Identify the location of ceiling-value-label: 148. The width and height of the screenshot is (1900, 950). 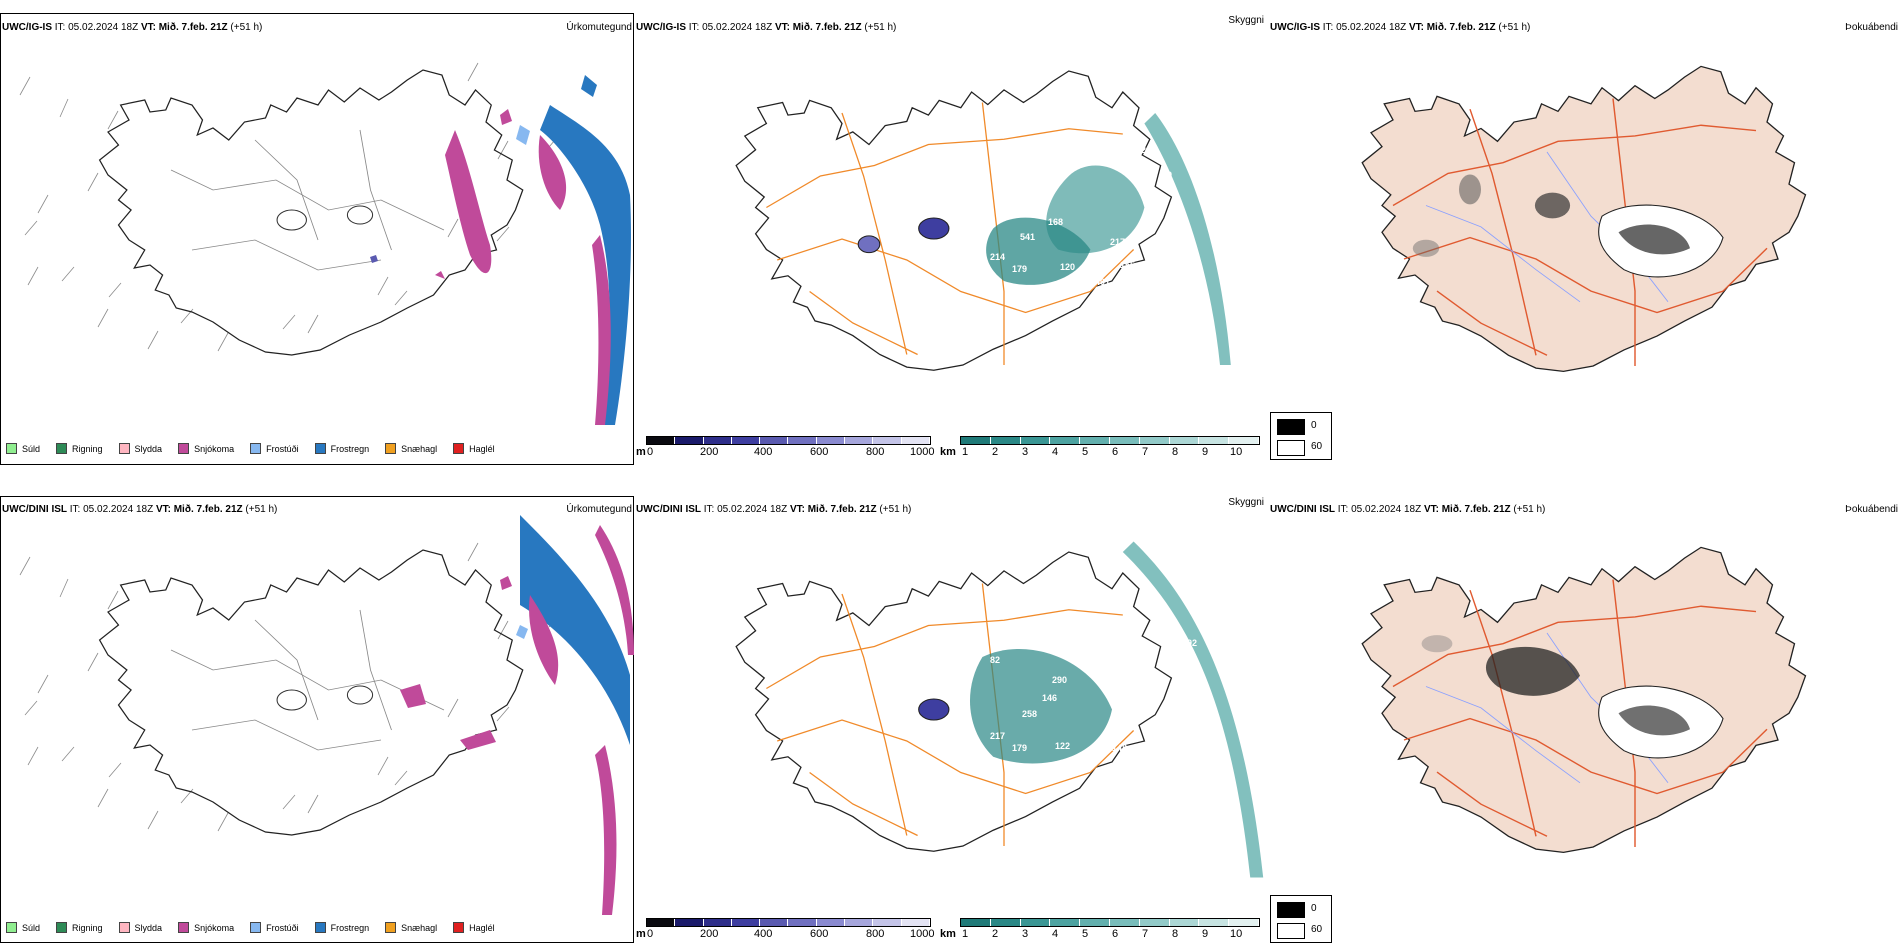
(1119, 748).